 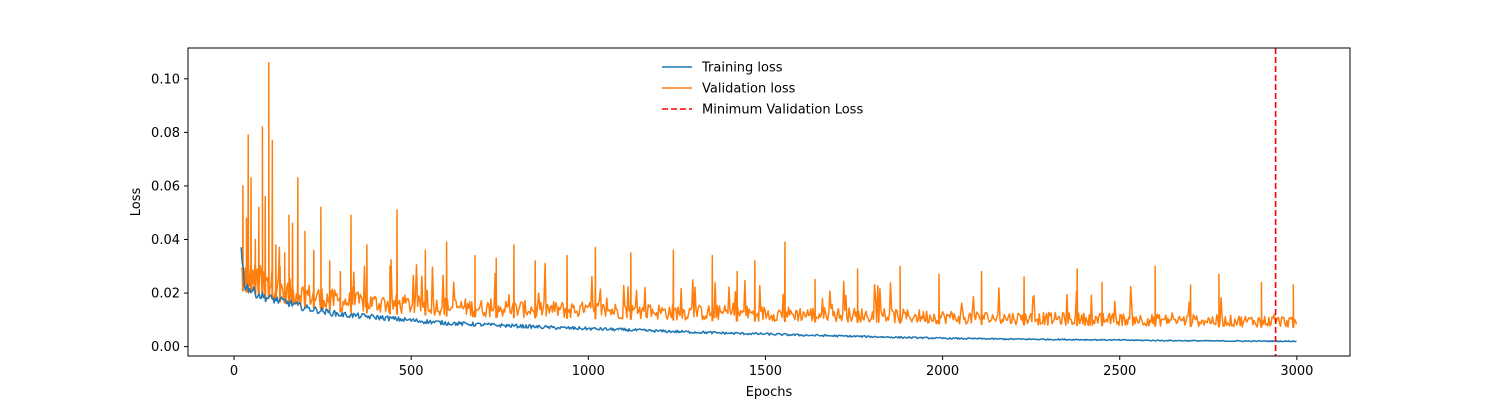 I want to click on x-tick-label: 1000, so click(x=588, y=371).